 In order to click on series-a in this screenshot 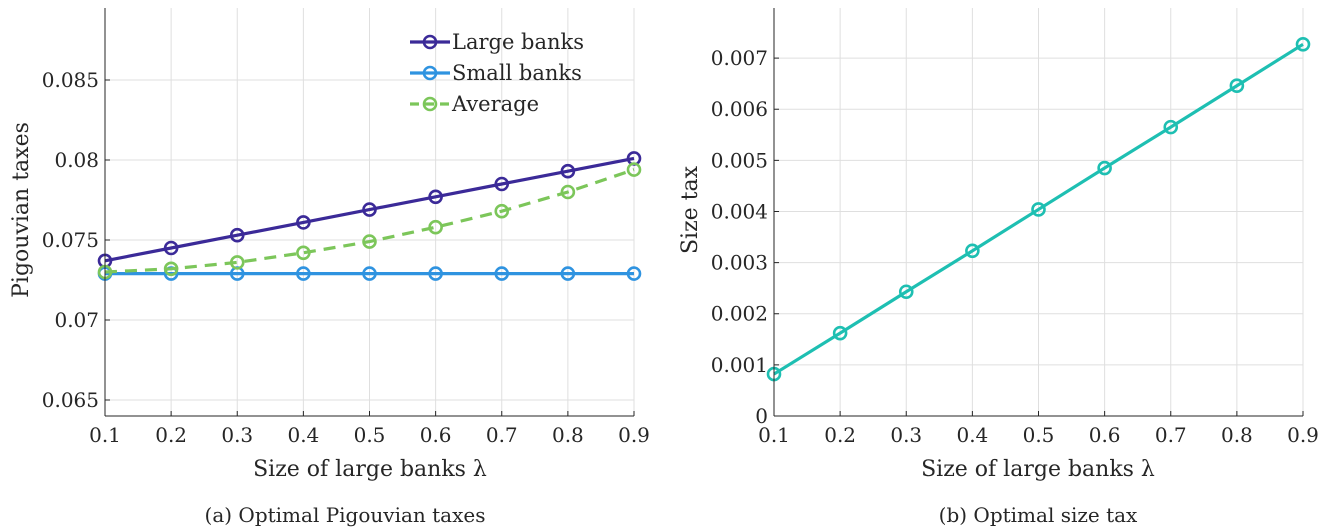, I will do `click(369, 216)`.